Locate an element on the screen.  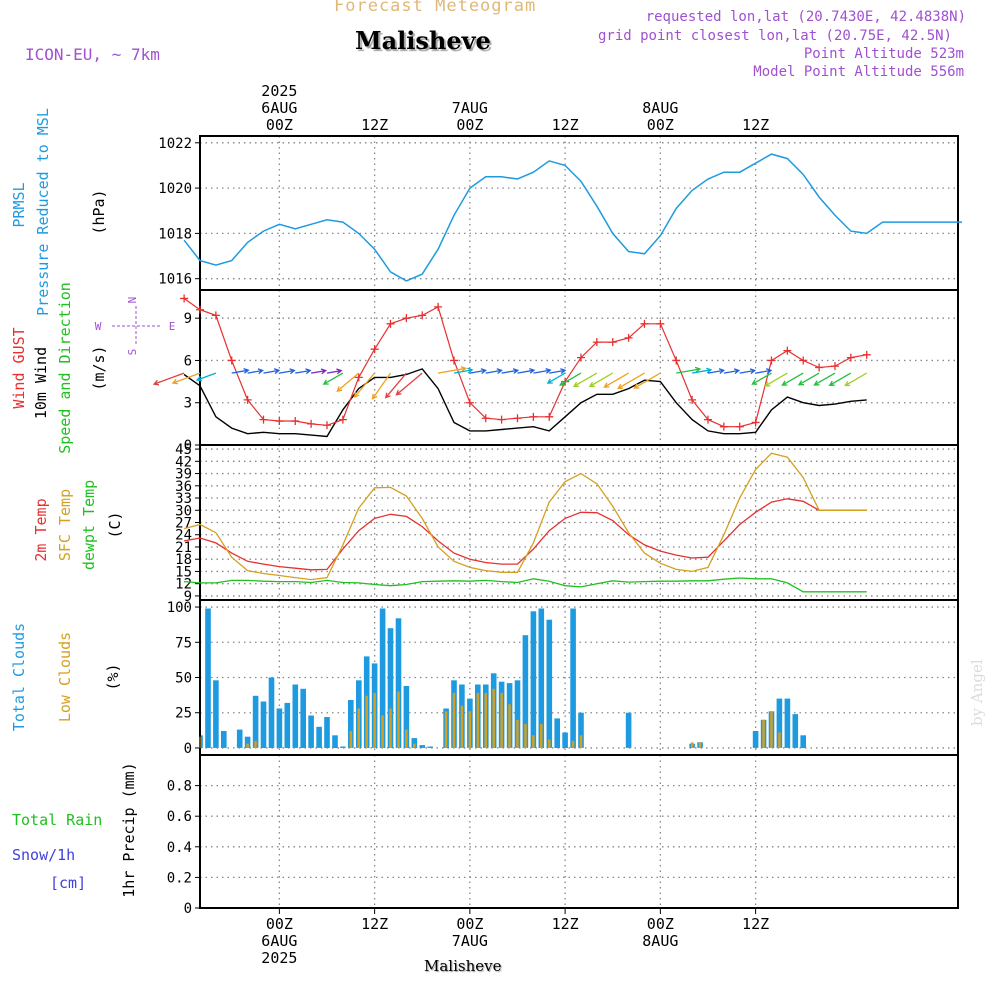
point-altitude: Point Altitude 523m is located at coordinates (883, 54).